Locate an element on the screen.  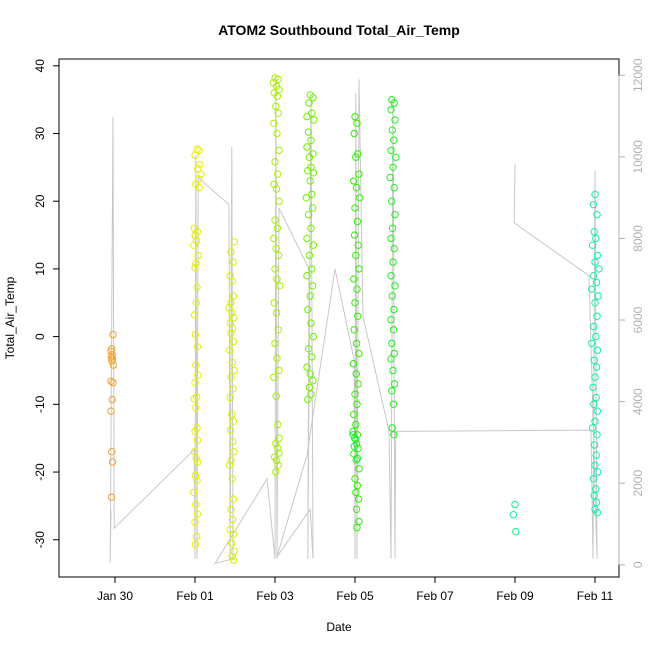
y2-tick-label: 4000 is located at coordinates (638, 401).